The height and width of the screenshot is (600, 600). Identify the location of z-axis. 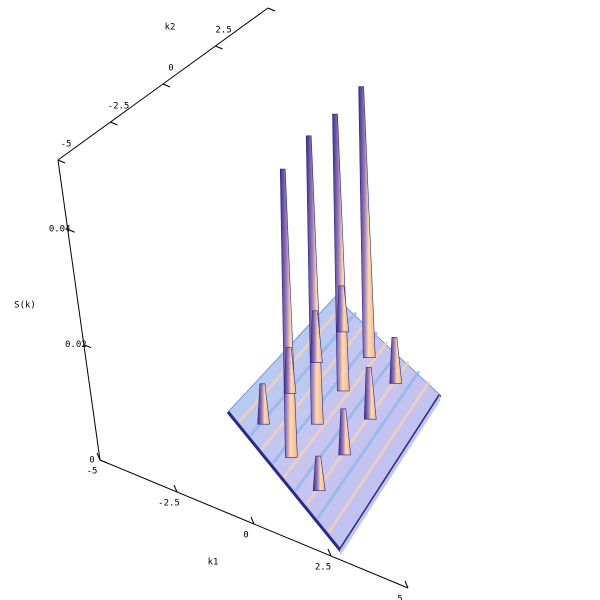
(79, 310).